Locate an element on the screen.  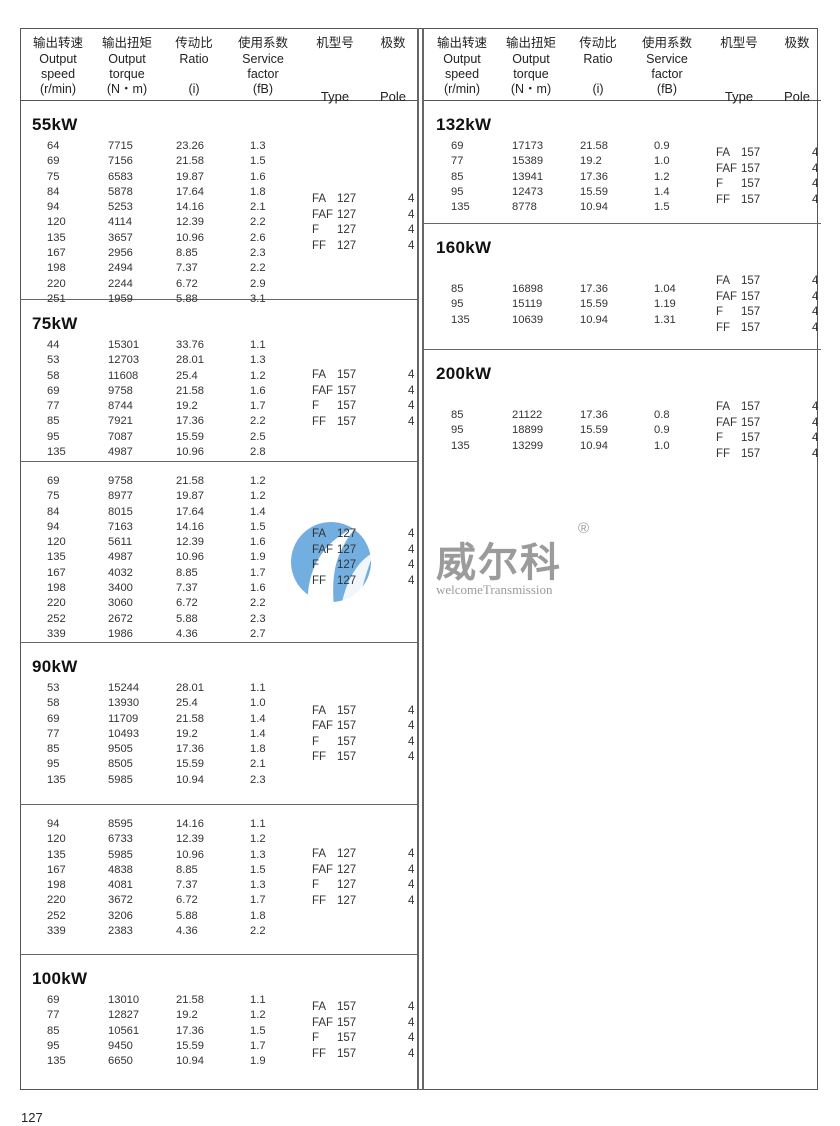
type-list: FA 127 4 FAF 127 4 F 127 4 FF 127 4 is located at coordinates (364, 878).